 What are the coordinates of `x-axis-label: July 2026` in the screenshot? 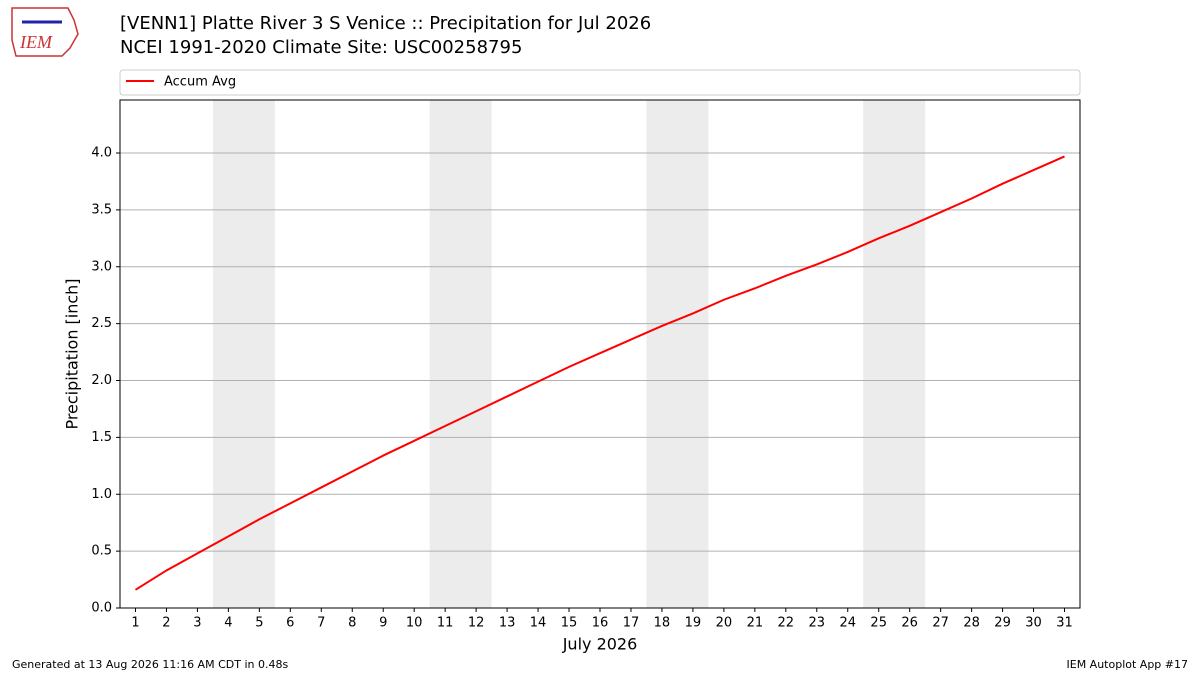 It's located at (600, 644).